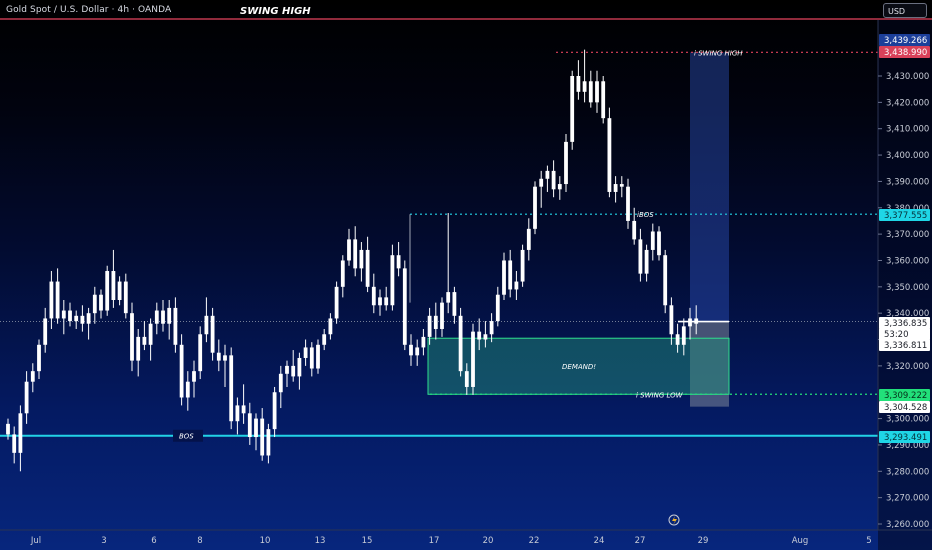 Image resolution: width=932 pixels, height=550 pixels. I want to click on y-tick-label: 3,340.000, so click(907, 314).